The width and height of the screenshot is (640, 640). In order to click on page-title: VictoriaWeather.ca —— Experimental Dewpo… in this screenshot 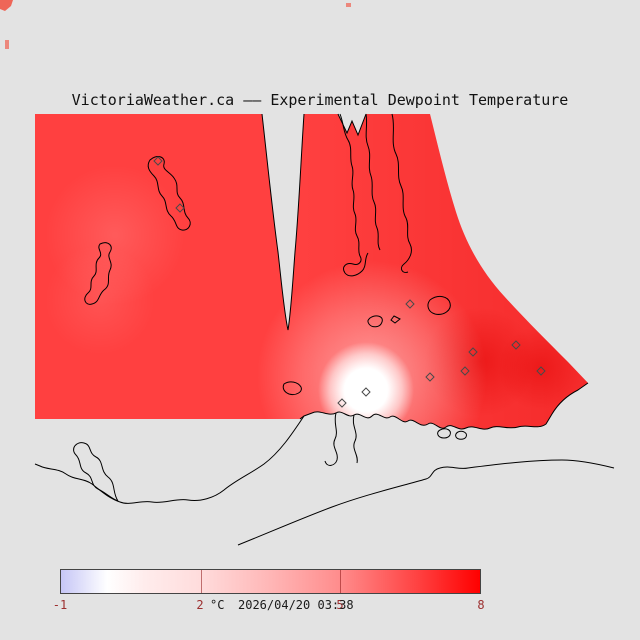, I will do `click(320, 100)`.